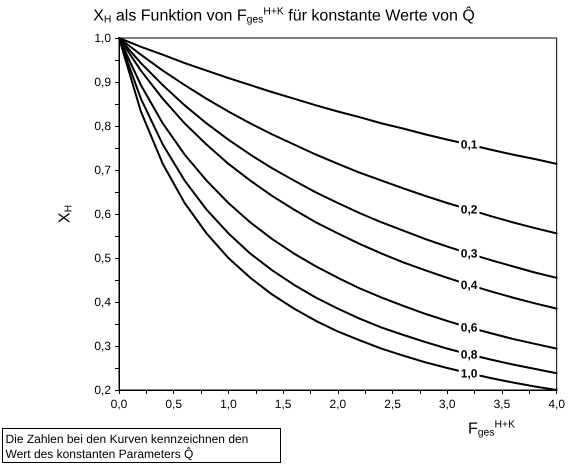 The height and width of the screenshot is (466, 568). What do you see at coordinates (557, 404) in the screenshot?
I see `x-tick-label: 4,0` at bounding box center [557, 404].